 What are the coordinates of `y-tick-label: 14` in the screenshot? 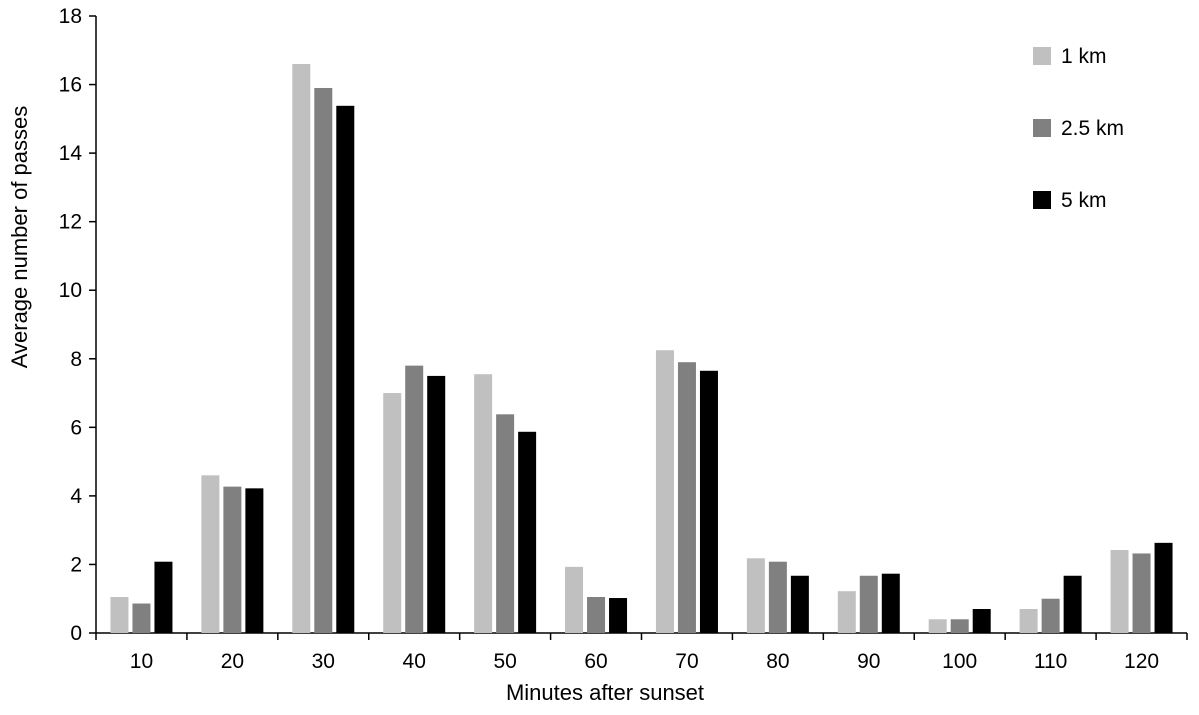 It's located at (71, 153).